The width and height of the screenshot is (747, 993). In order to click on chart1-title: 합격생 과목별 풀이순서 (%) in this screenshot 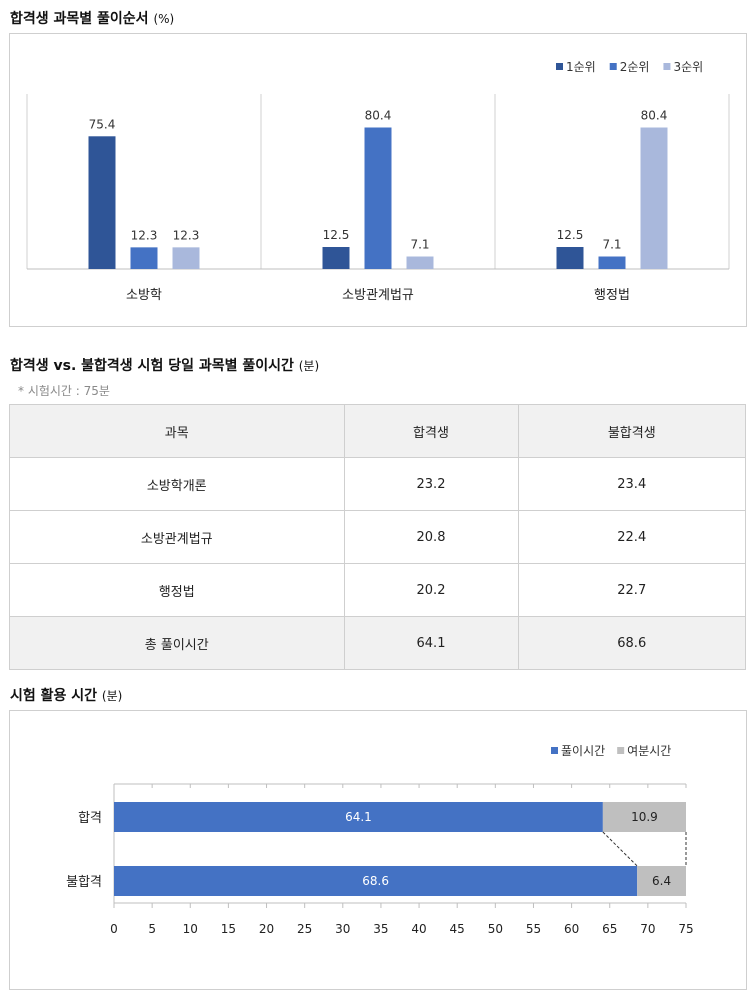, I will do `click(92, 18)`.